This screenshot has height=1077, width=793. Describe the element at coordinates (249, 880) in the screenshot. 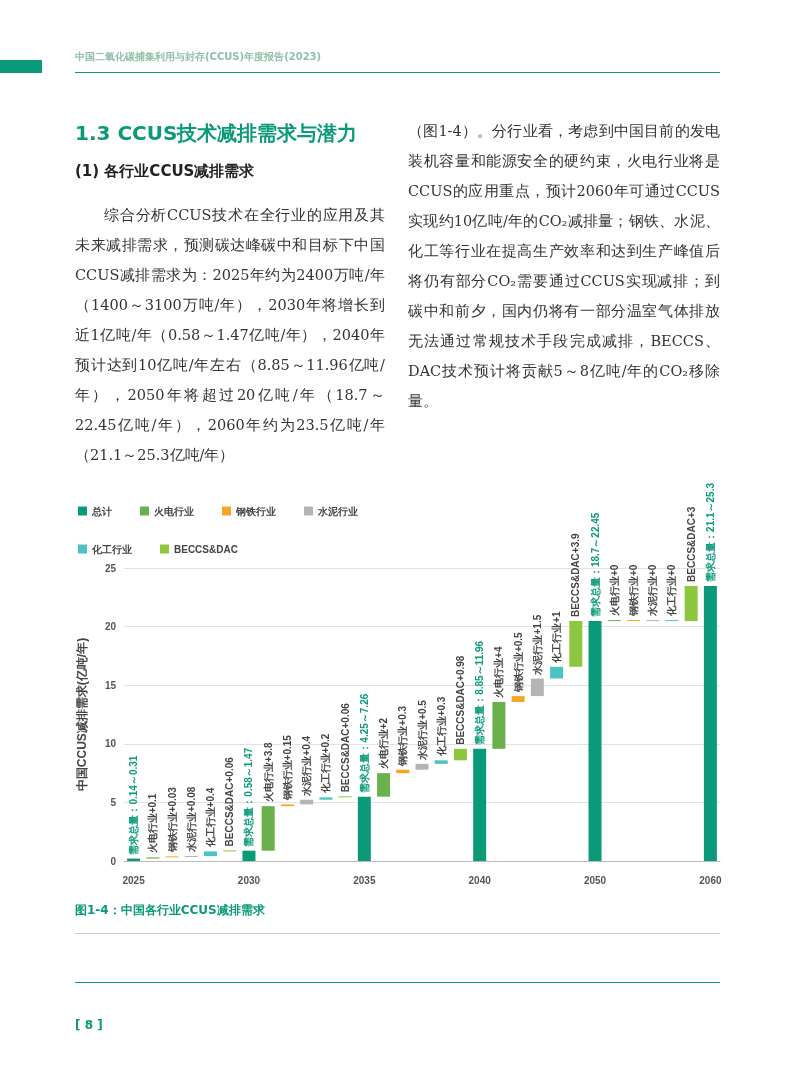

I see `x-tick-label: 2030` at that location.